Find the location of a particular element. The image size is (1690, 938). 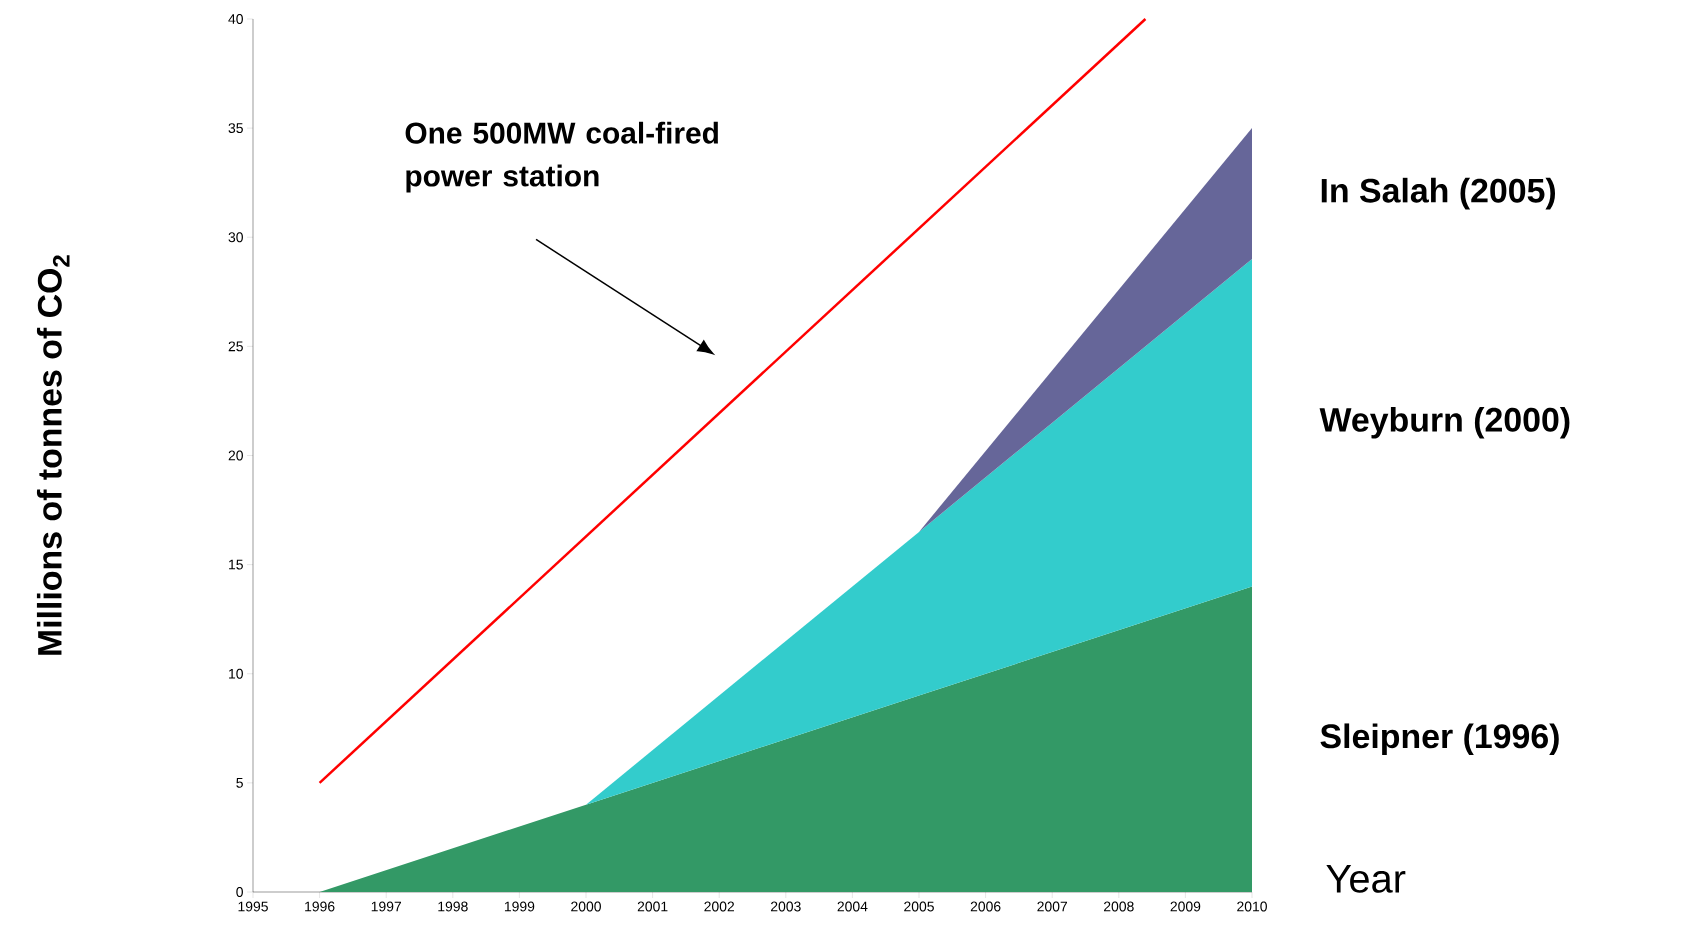

text: Sleipner (1996) is located at coordinates (1439, 739).